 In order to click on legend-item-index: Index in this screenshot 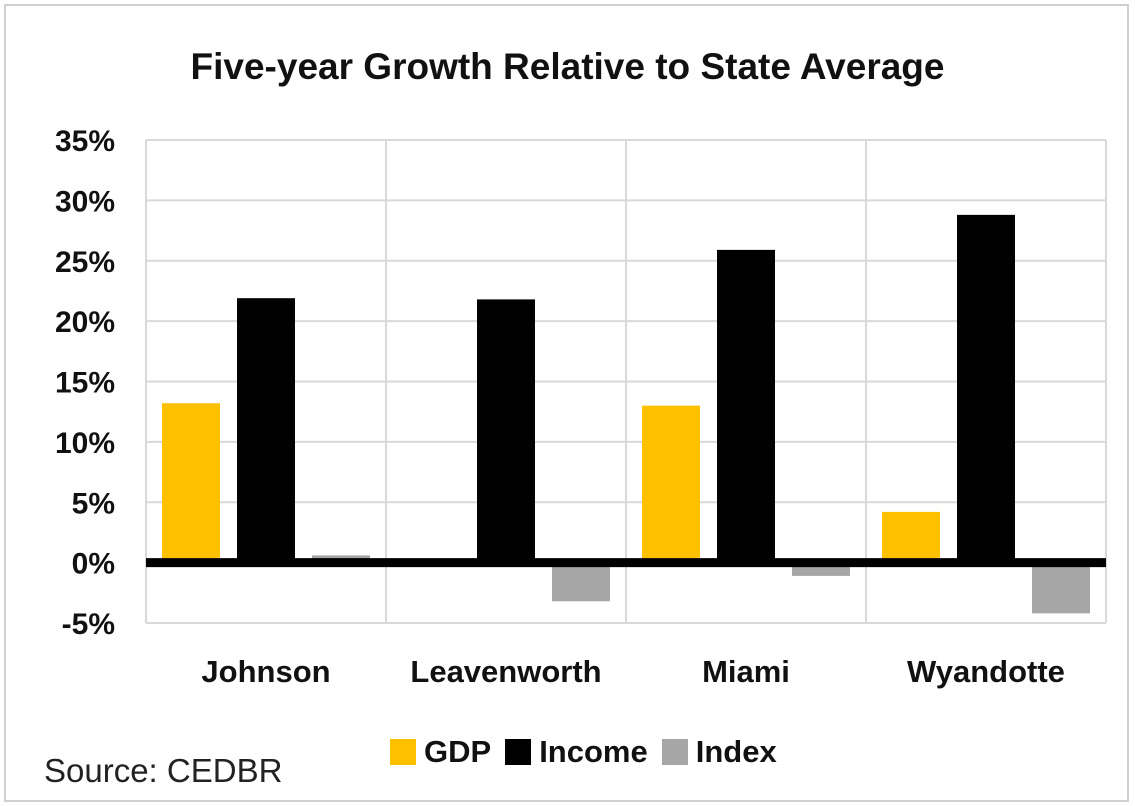, I will do `click(719, 752)`.